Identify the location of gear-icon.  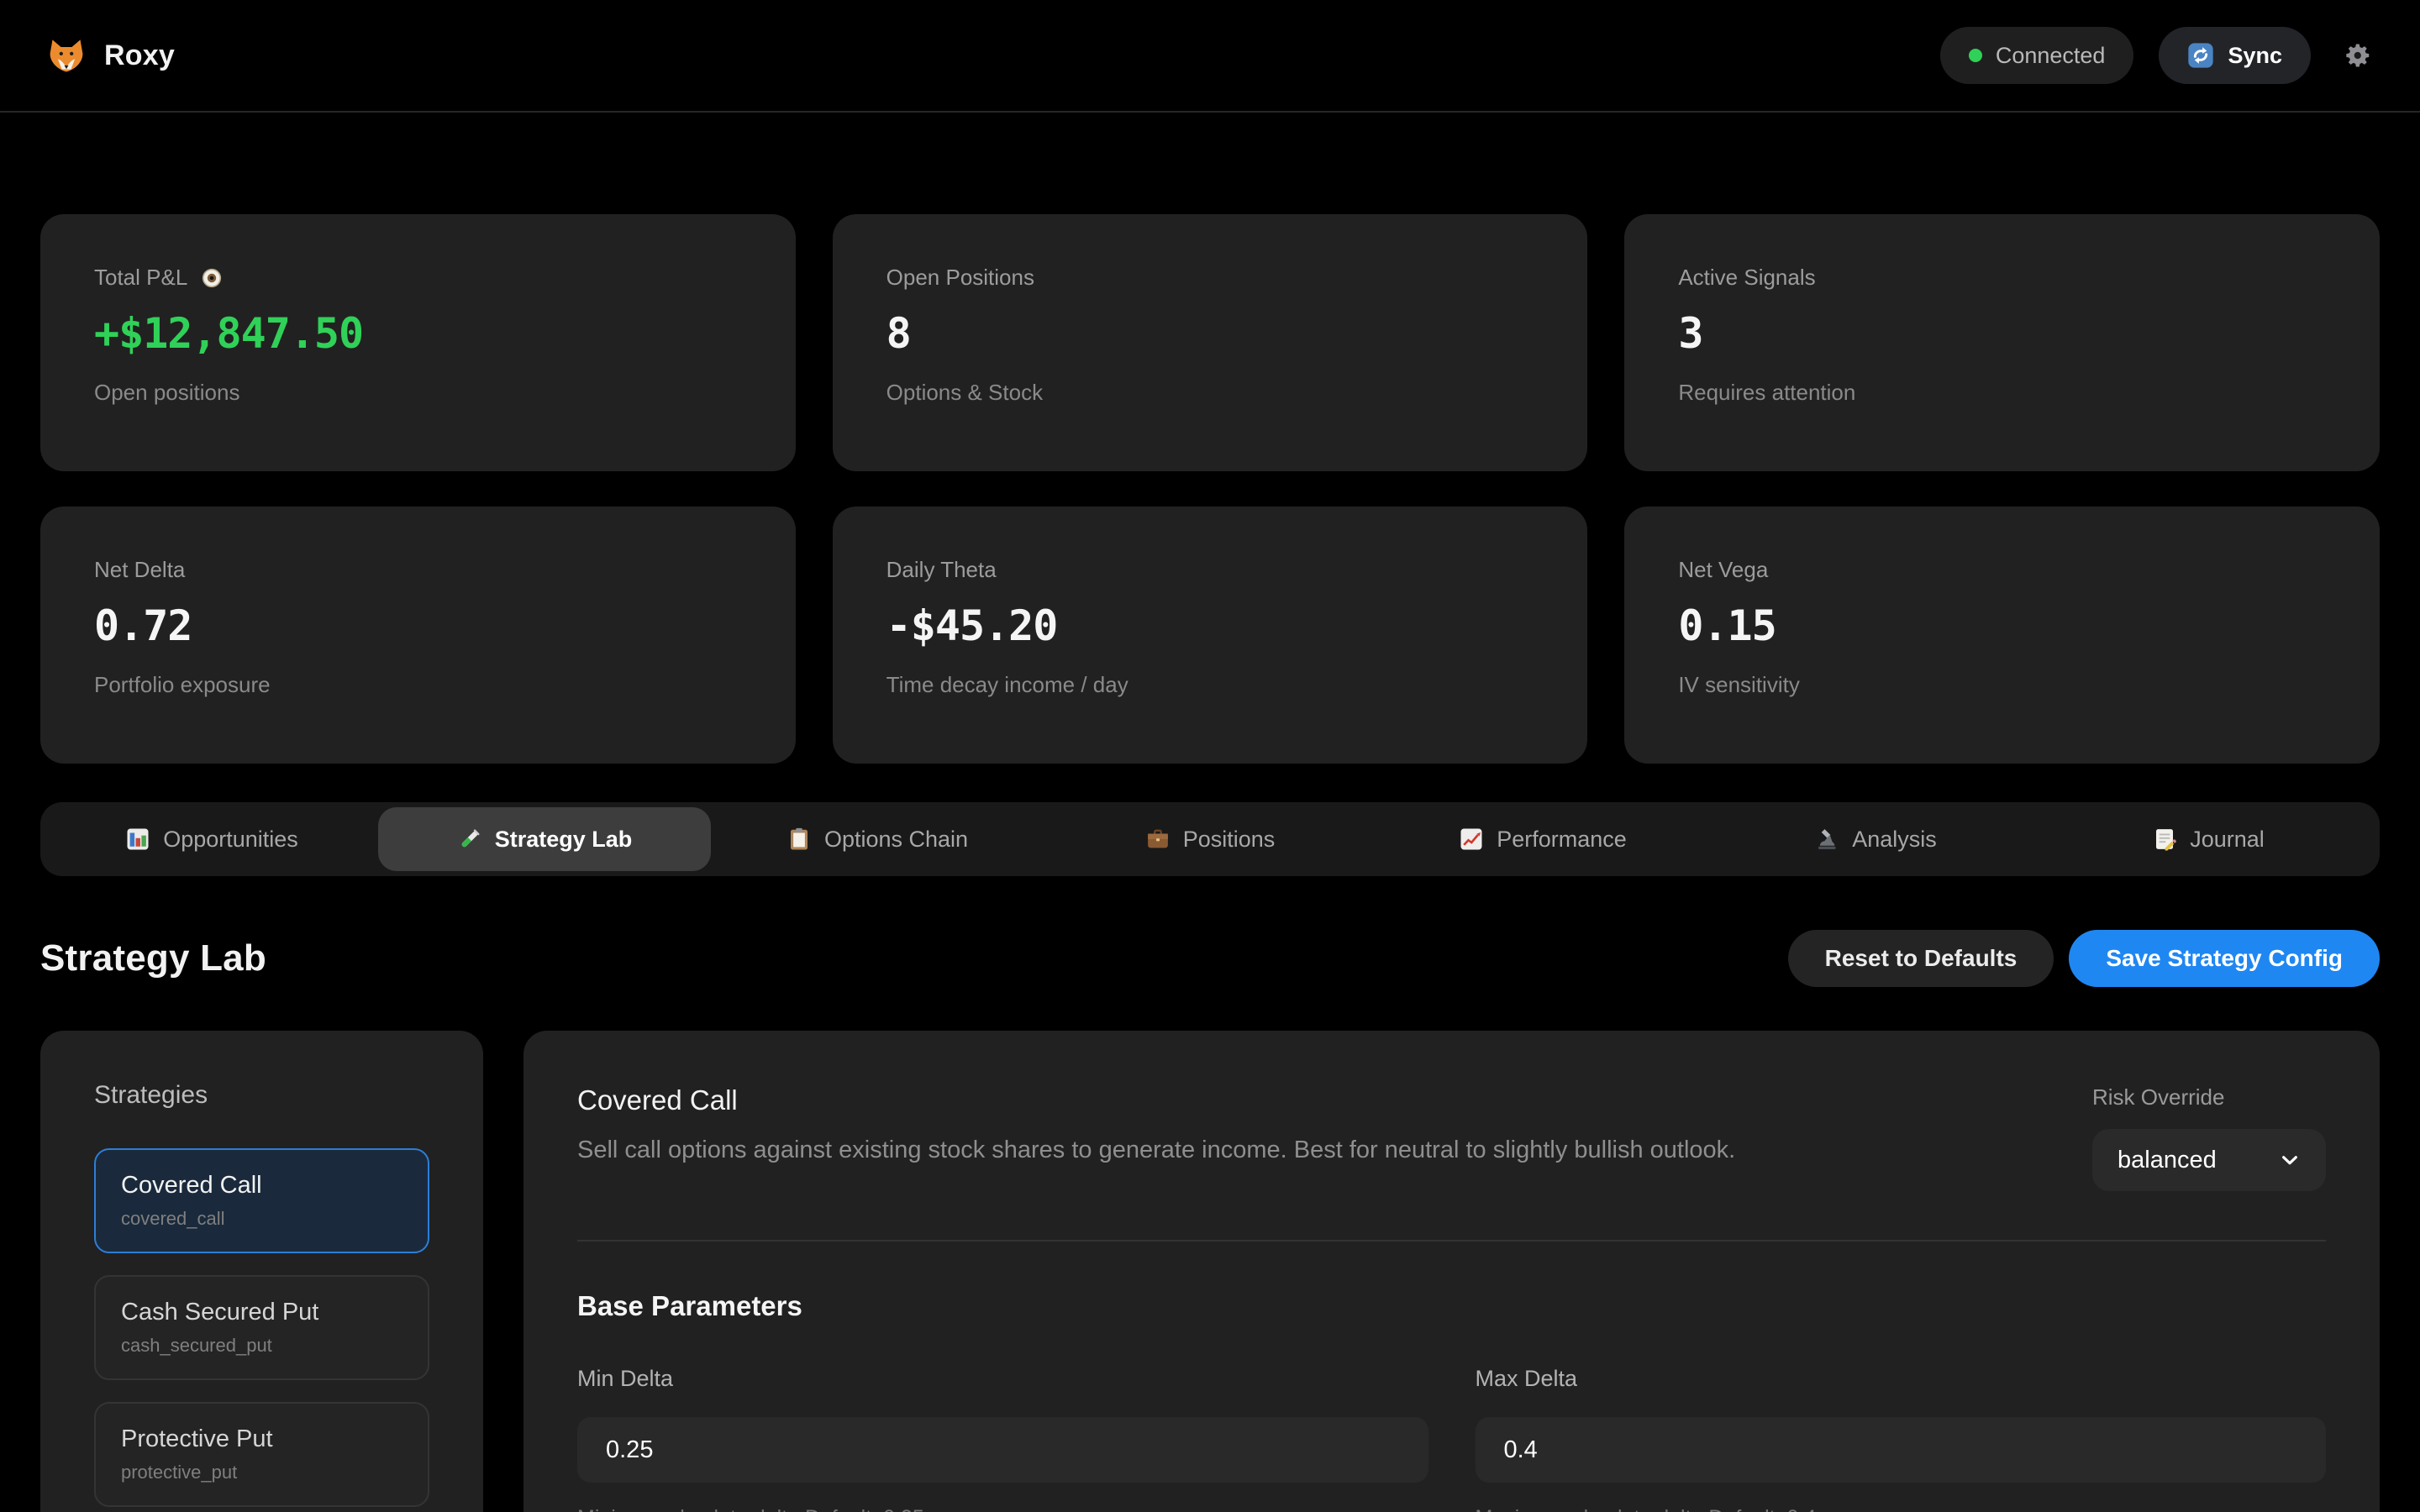
(2357, 55).